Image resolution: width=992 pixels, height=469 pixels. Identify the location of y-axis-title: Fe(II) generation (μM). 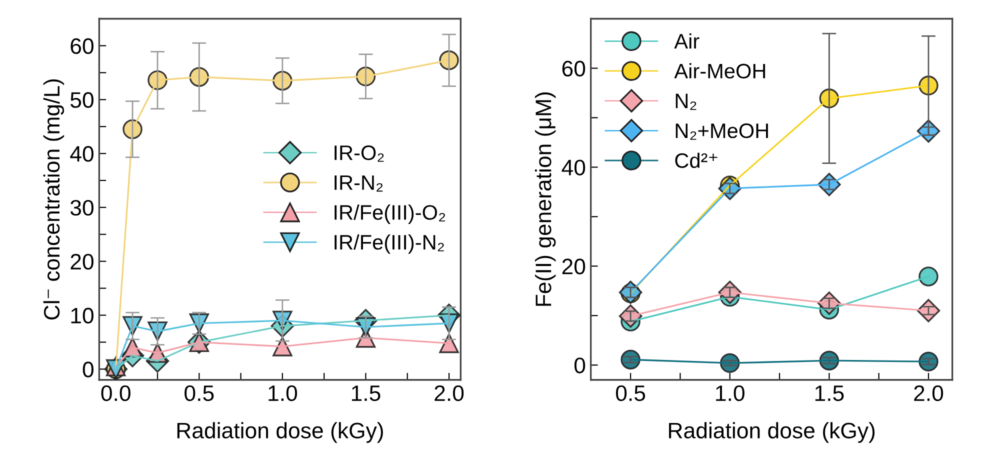
(545, 199).